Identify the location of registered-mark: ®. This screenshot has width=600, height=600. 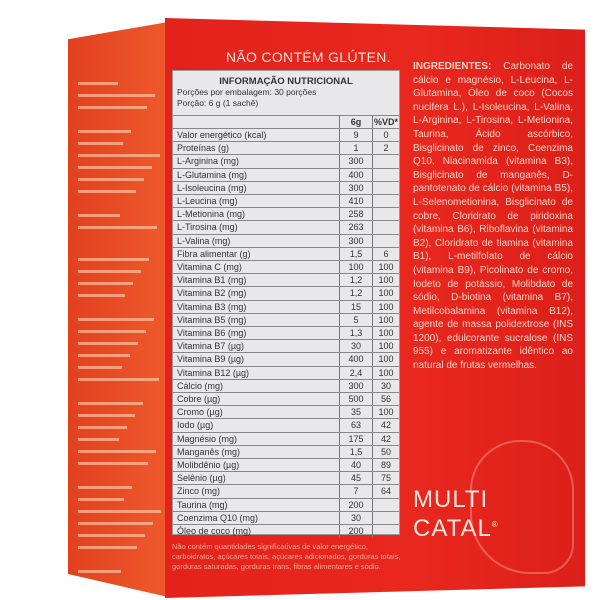
(495, 524).